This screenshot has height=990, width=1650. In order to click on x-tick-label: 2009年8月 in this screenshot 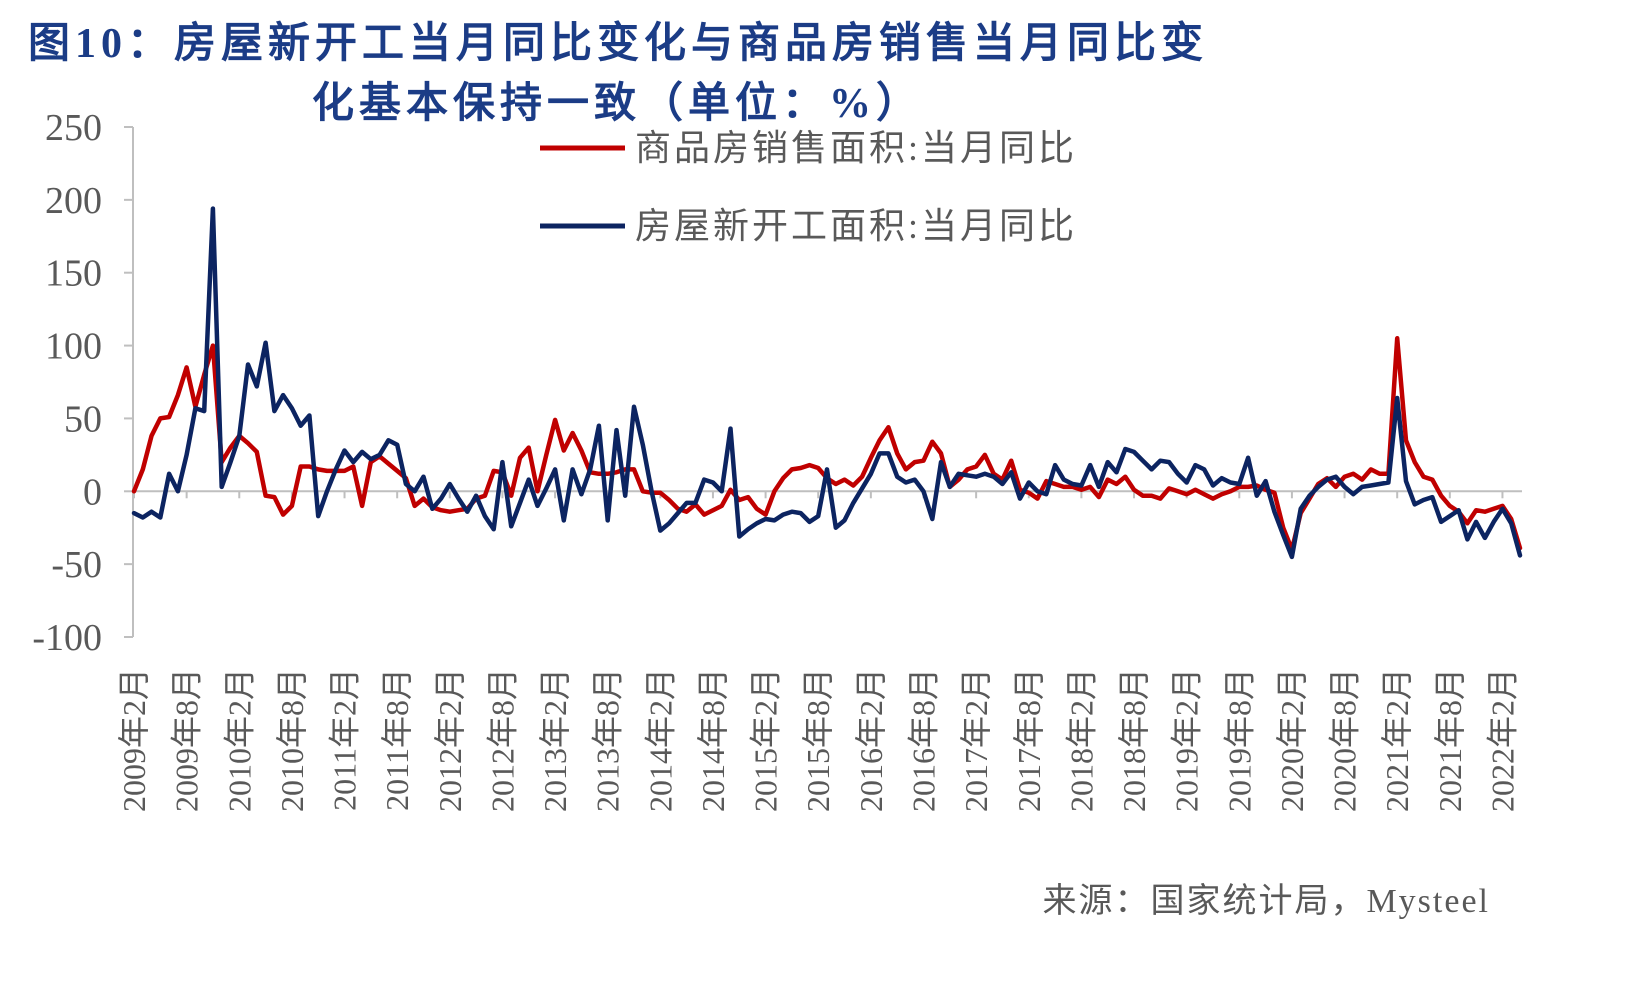, I will do `click(187, 740)`.